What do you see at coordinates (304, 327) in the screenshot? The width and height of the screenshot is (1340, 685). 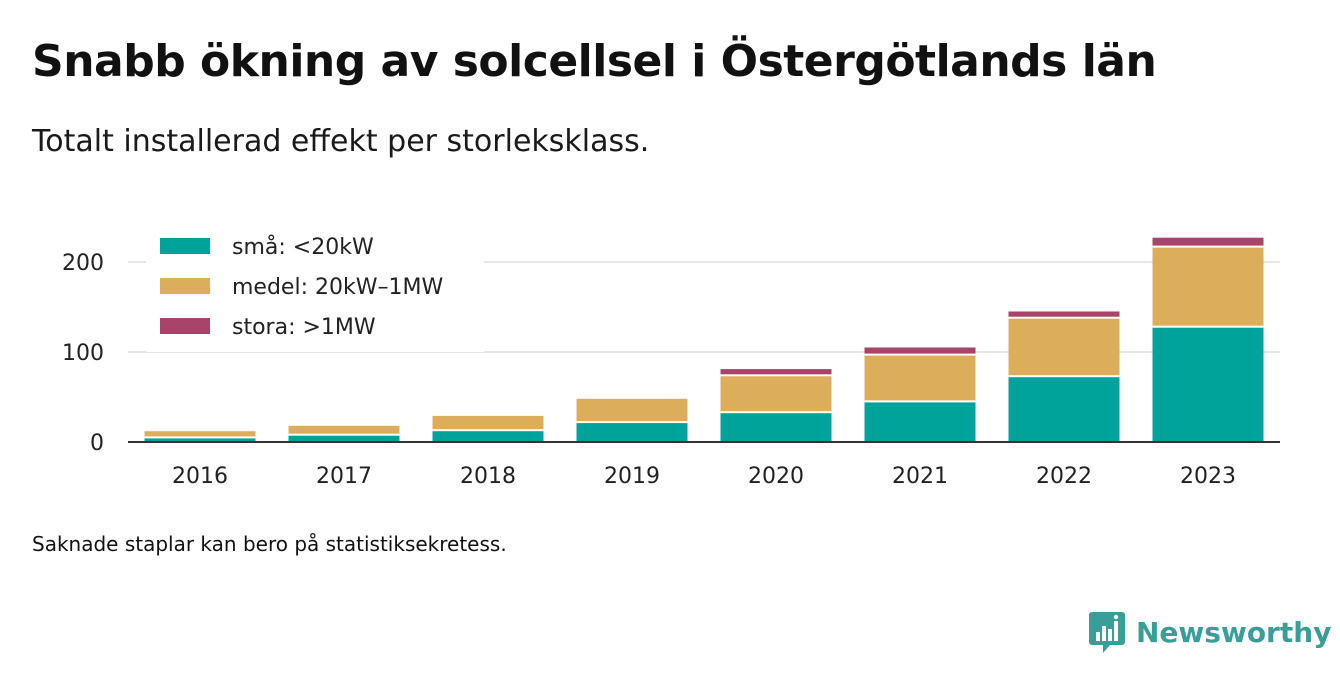 I see `legend-label: stora: >1MW` at bounding box center [304, 327].